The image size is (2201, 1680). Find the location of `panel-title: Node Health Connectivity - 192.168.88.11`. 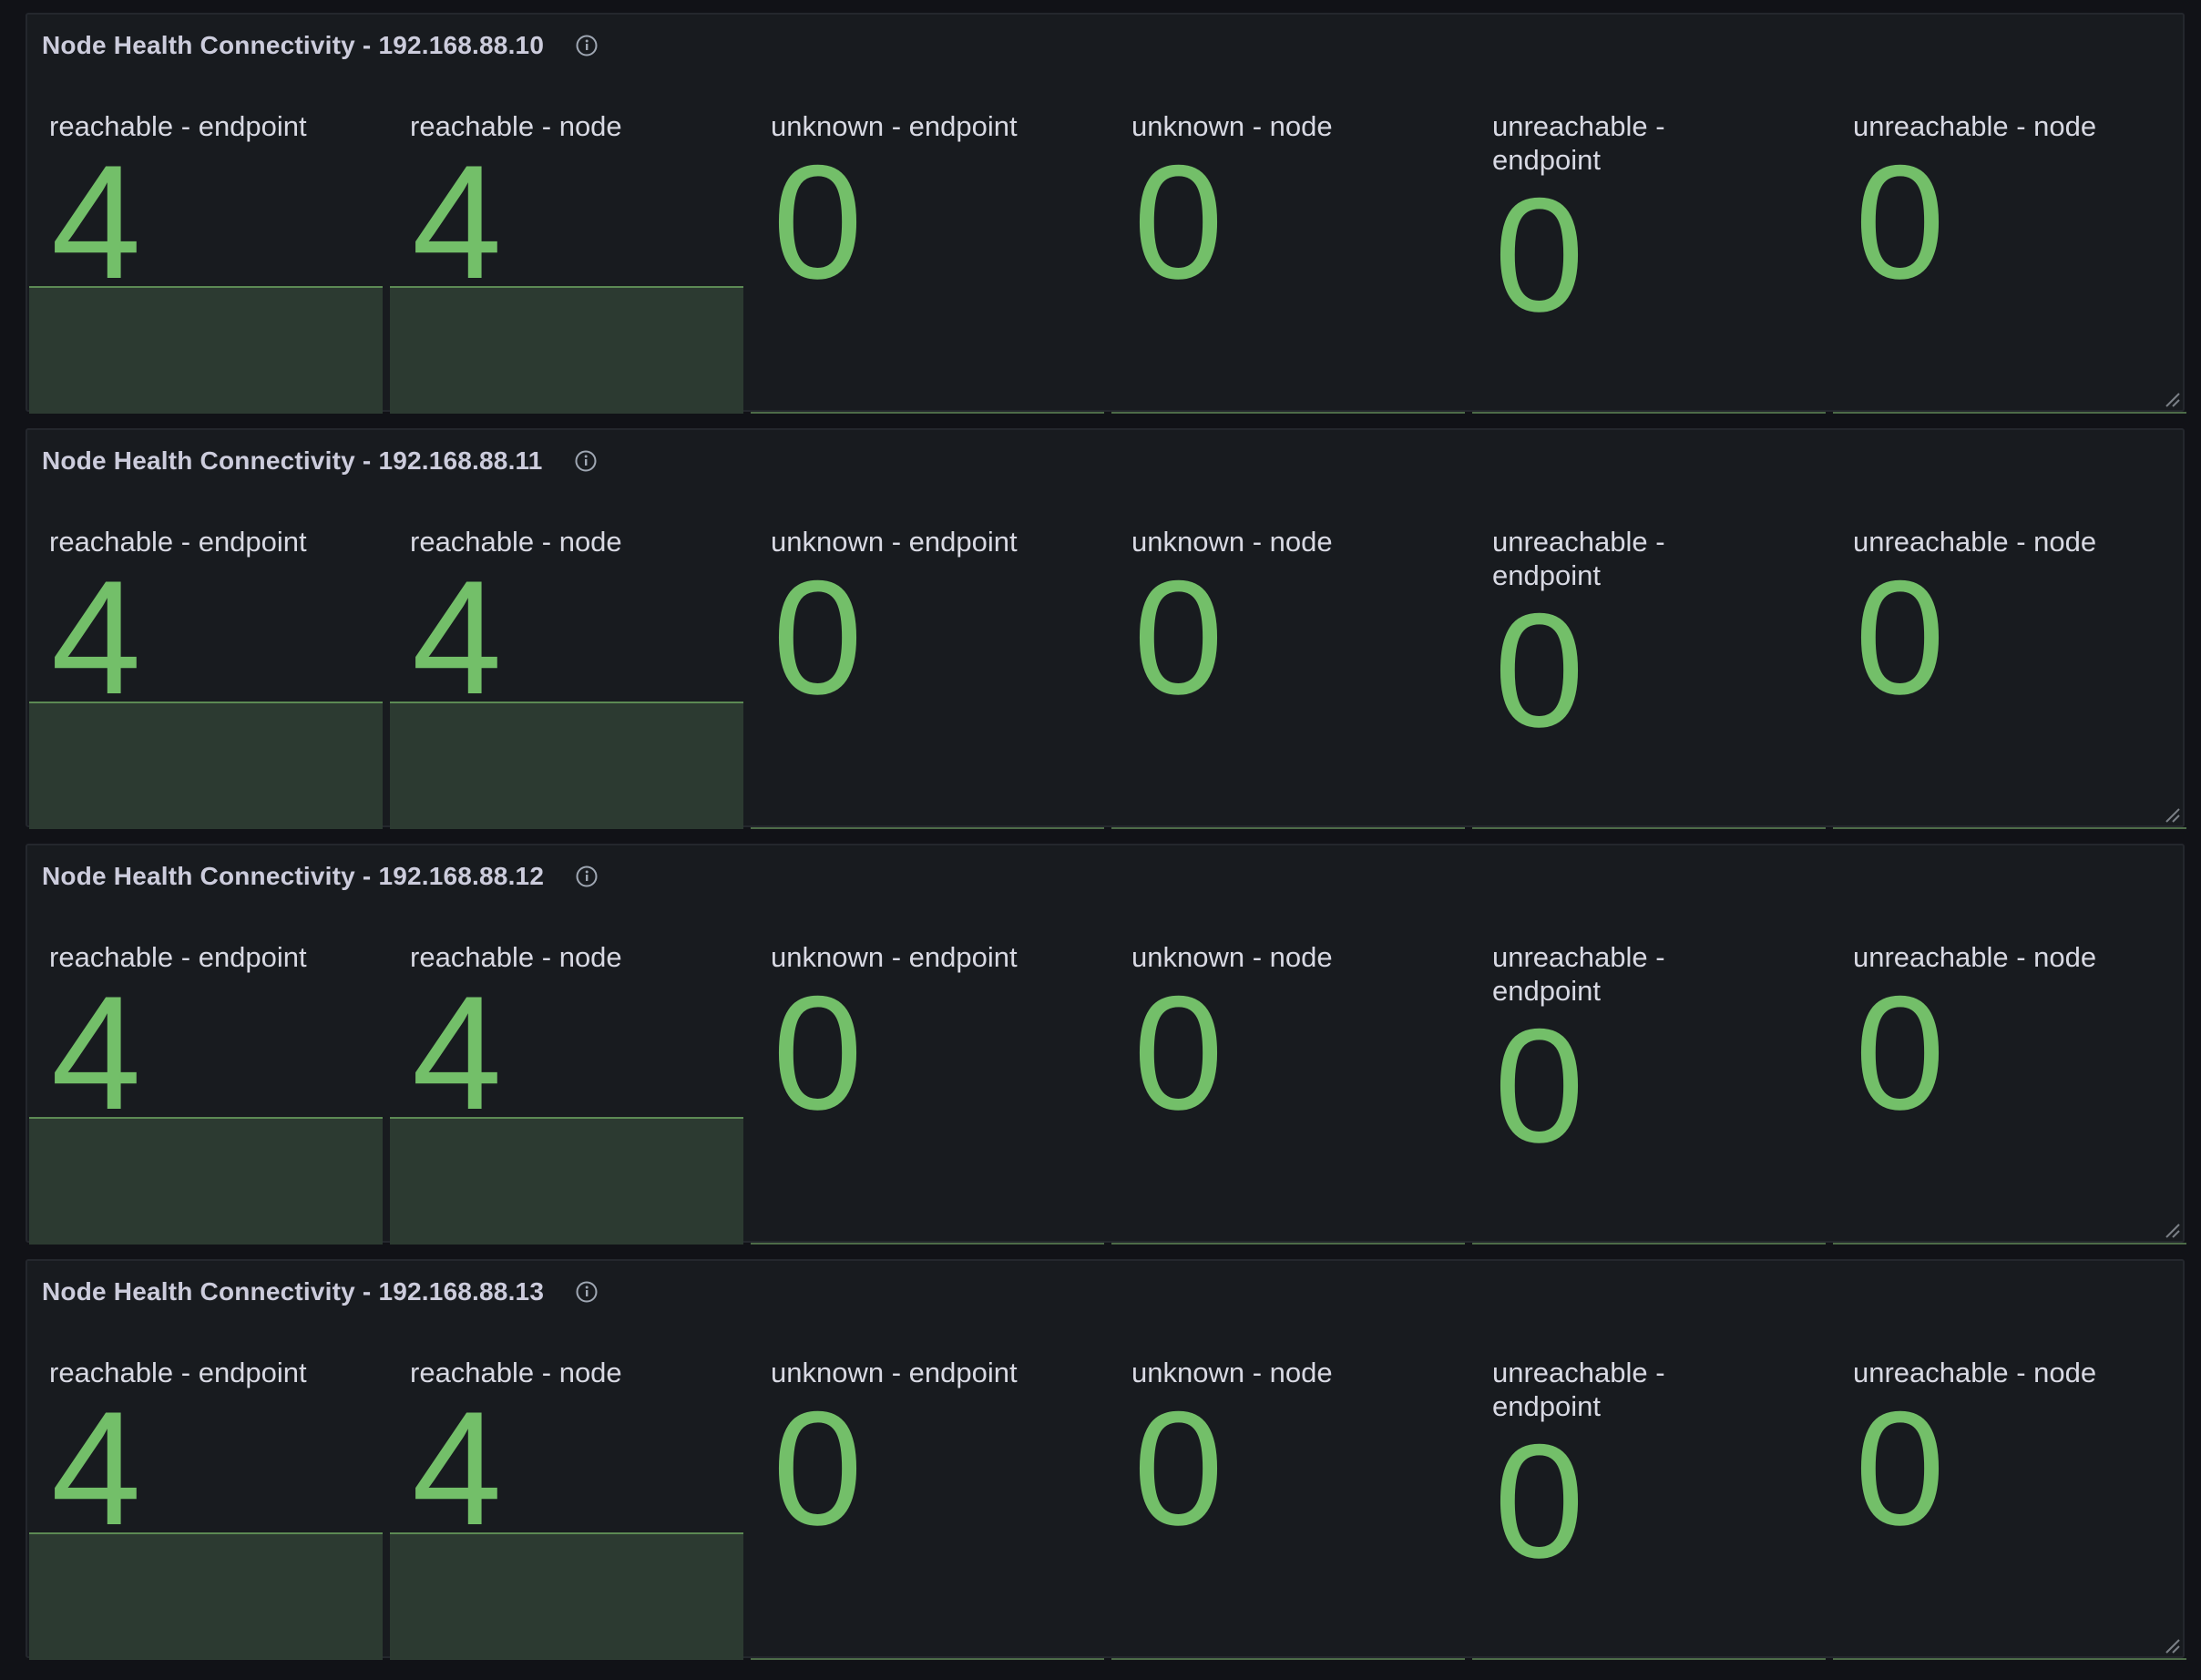

panel-title: Node Health Connectivity - 192.168.88.11 is located at coordinates (292, 461).